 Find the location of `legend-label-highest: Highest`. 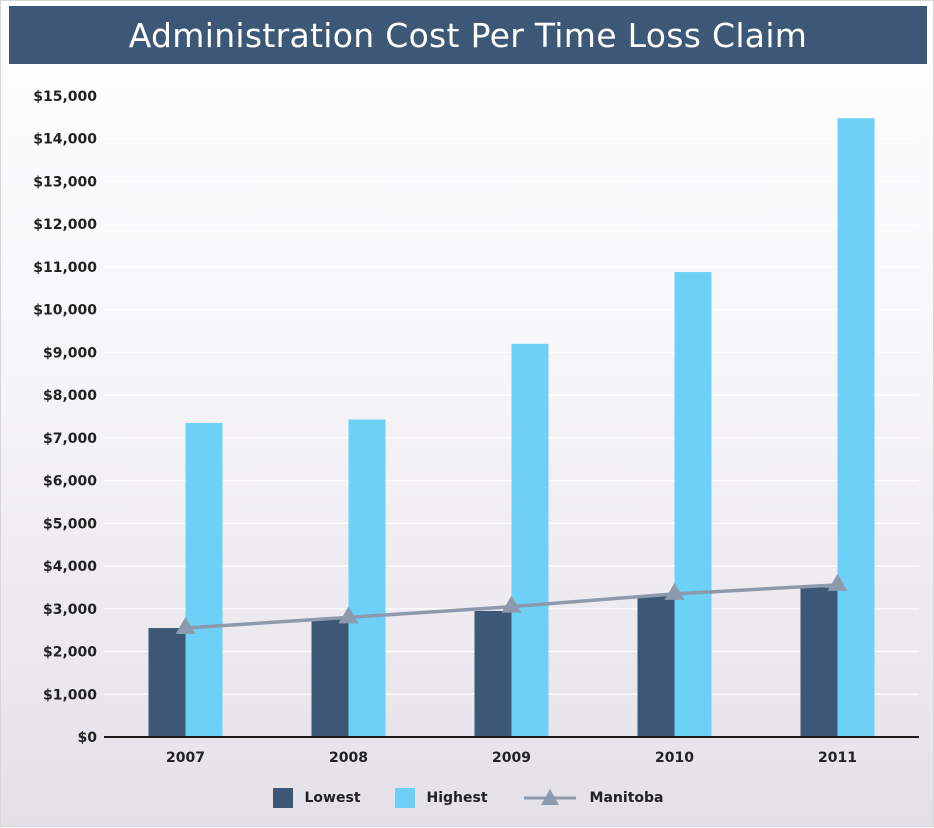

legend-label-highest: Highest is located at coordinates (457, 798).